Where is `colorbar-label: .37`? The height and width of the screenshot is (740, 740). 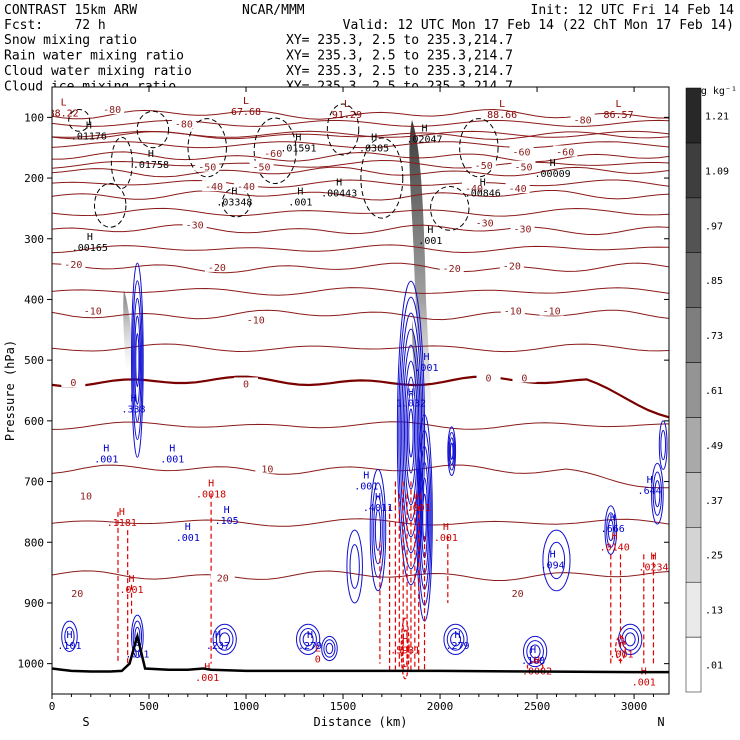 colorbar-label: .37 is located at coordinates (714, 501).